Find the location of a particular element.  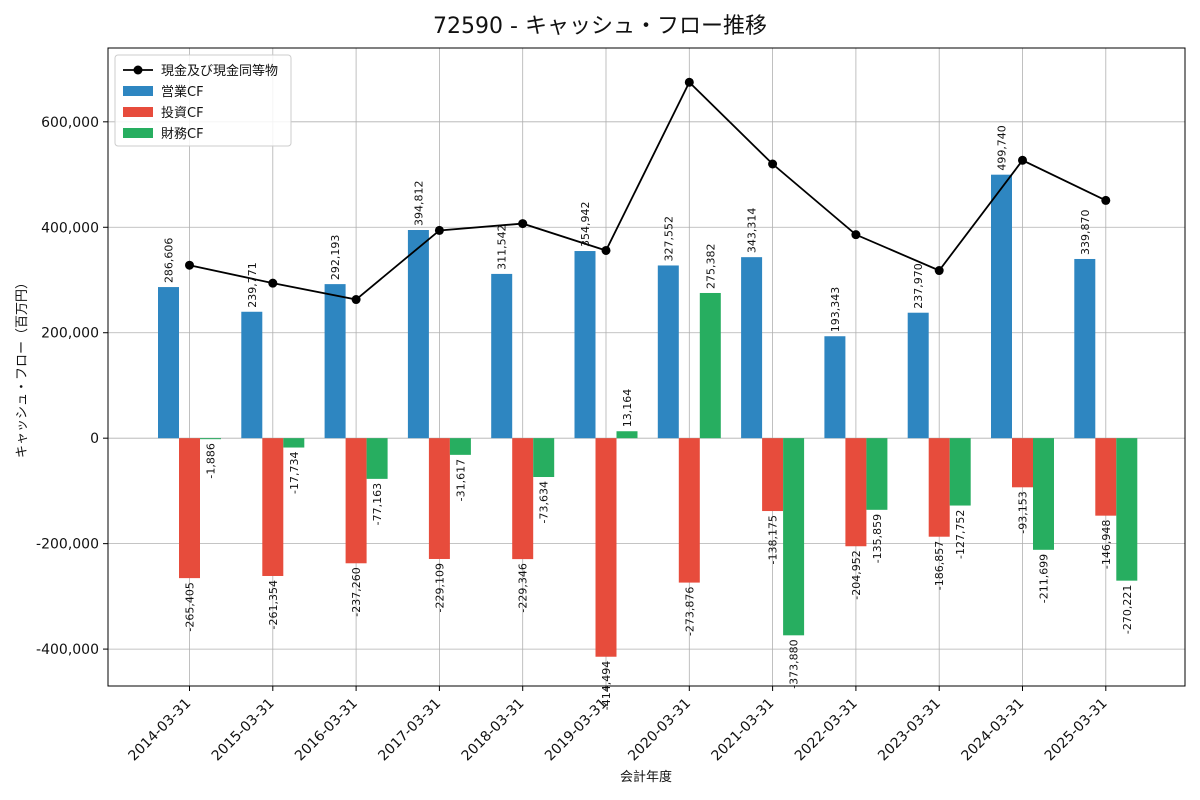

data-label: 193,343 is located at coordinates (835, 310).